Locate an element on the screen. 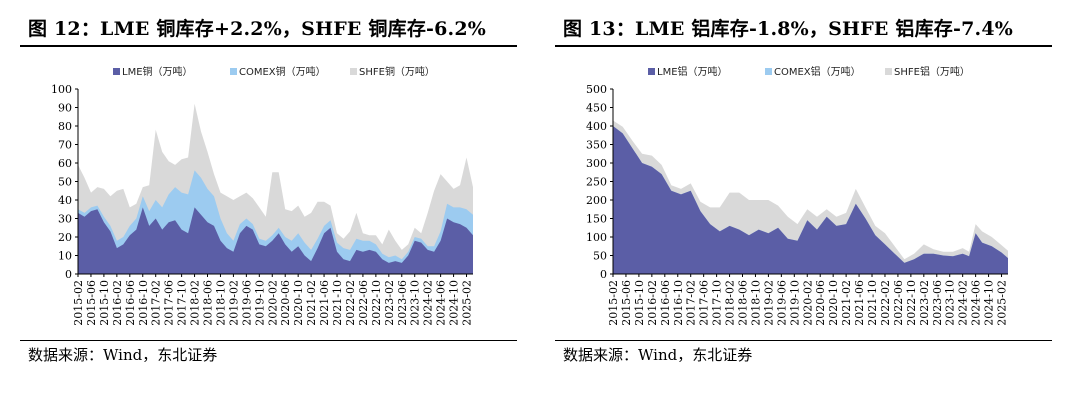  y-tick-label: 200 is located at coordinates (596, 200).